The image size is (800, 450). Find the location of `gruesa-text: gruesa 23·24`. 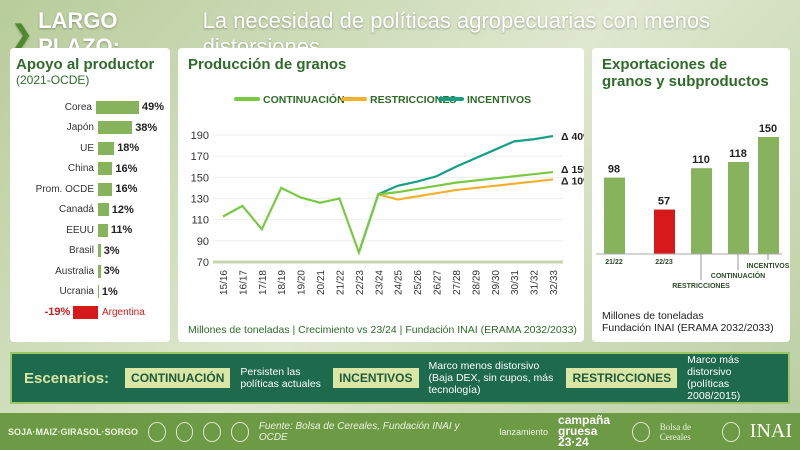

gruesa-text: gruesa 23·24 is located at coordinates (578, 436).